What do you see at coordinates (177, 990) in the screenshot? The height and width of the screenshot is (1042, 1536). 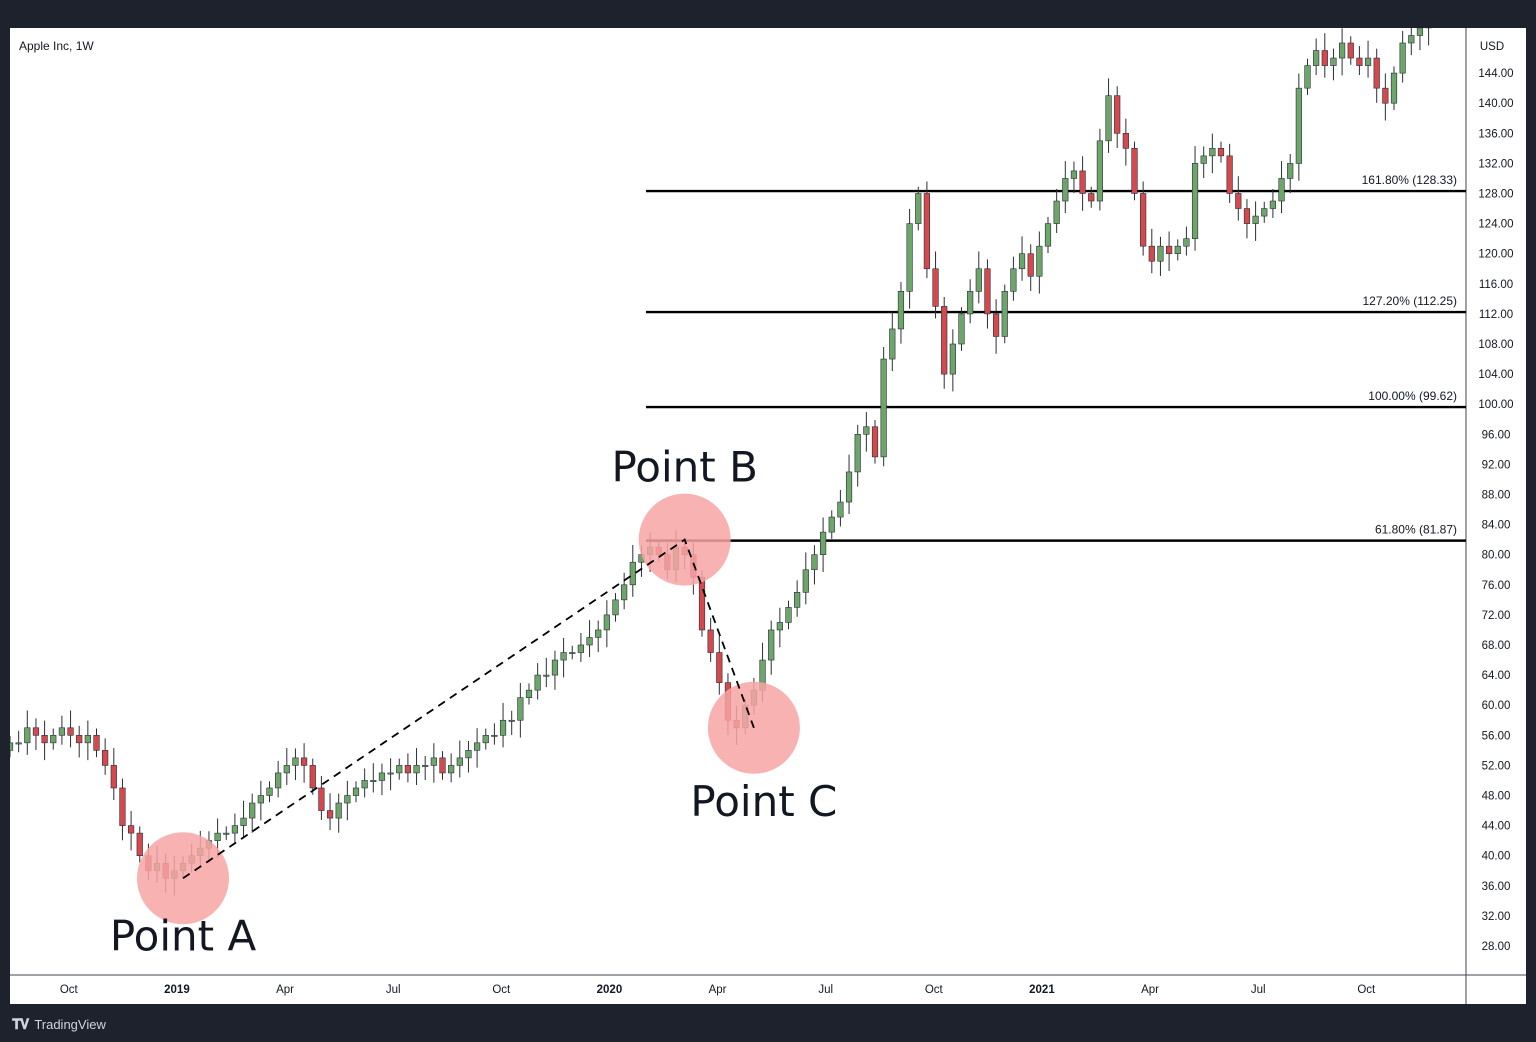 I see `time-tick-label: 2019` at bounding box center [177, 990].